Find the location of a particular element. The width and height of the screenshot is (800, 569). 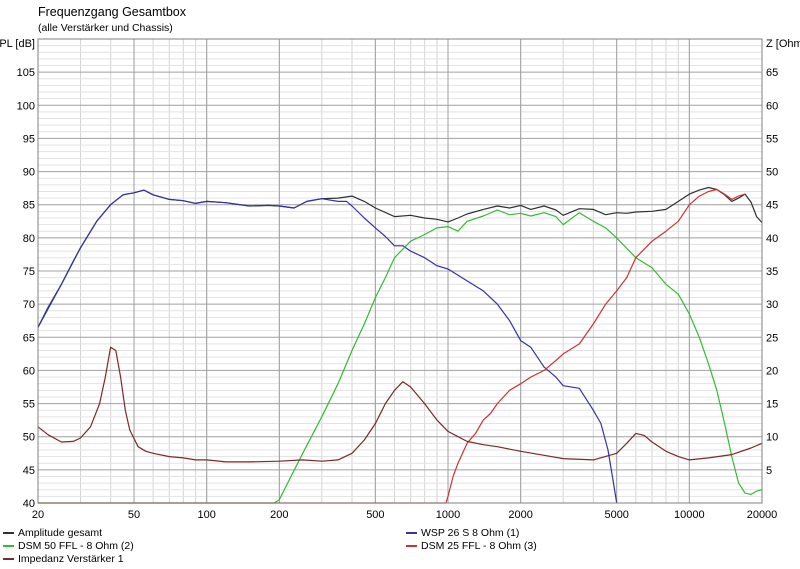

legend-item-4: DSM 25 FFL - 8 Ohm (3) is located at coordinates (471, 546).